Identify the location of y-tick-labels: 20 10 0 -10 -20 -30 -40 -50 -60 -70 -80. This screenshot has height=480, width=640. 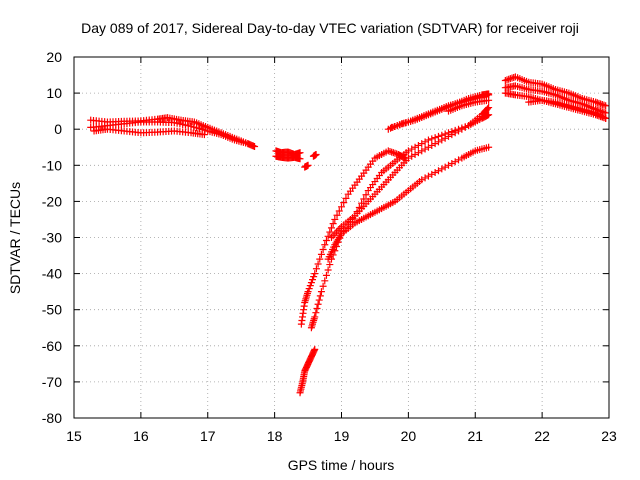
(52, 237).